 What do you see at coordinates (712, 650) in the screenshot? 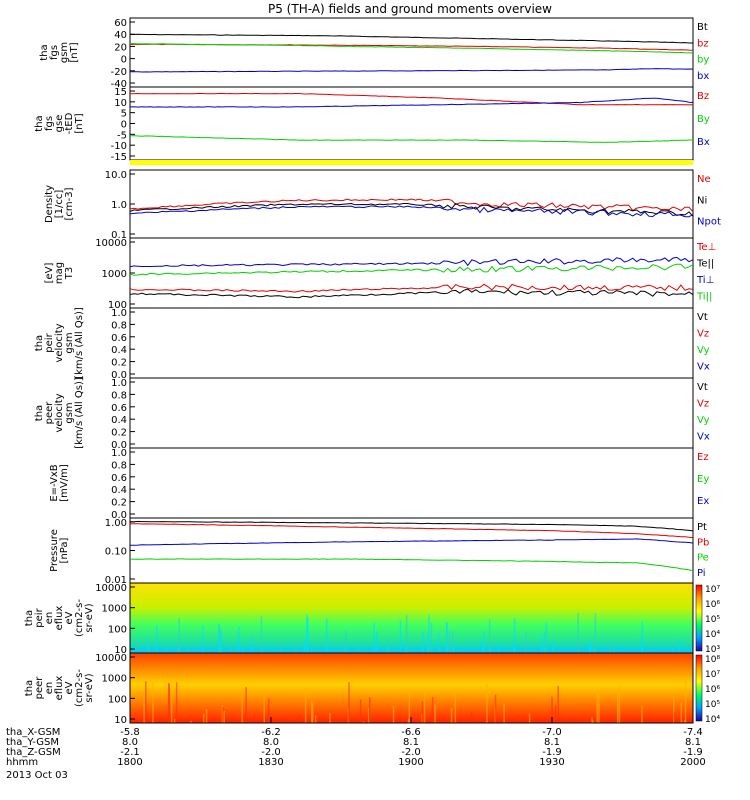
I see `colorbar-tick-label: 10³` at bounding box center [712, 650].